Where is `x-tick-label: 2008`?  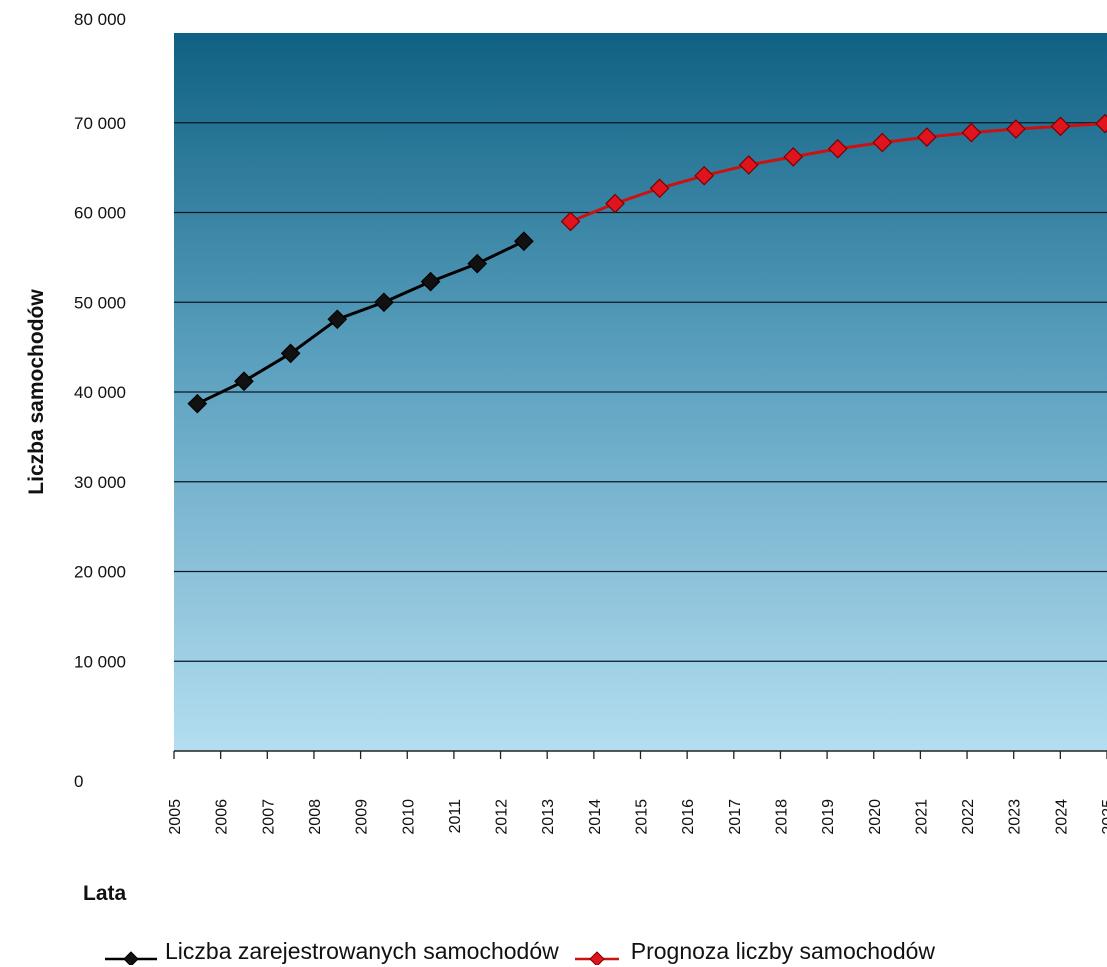 x-tick-label: 2008 is located at coordinates (315, 817).